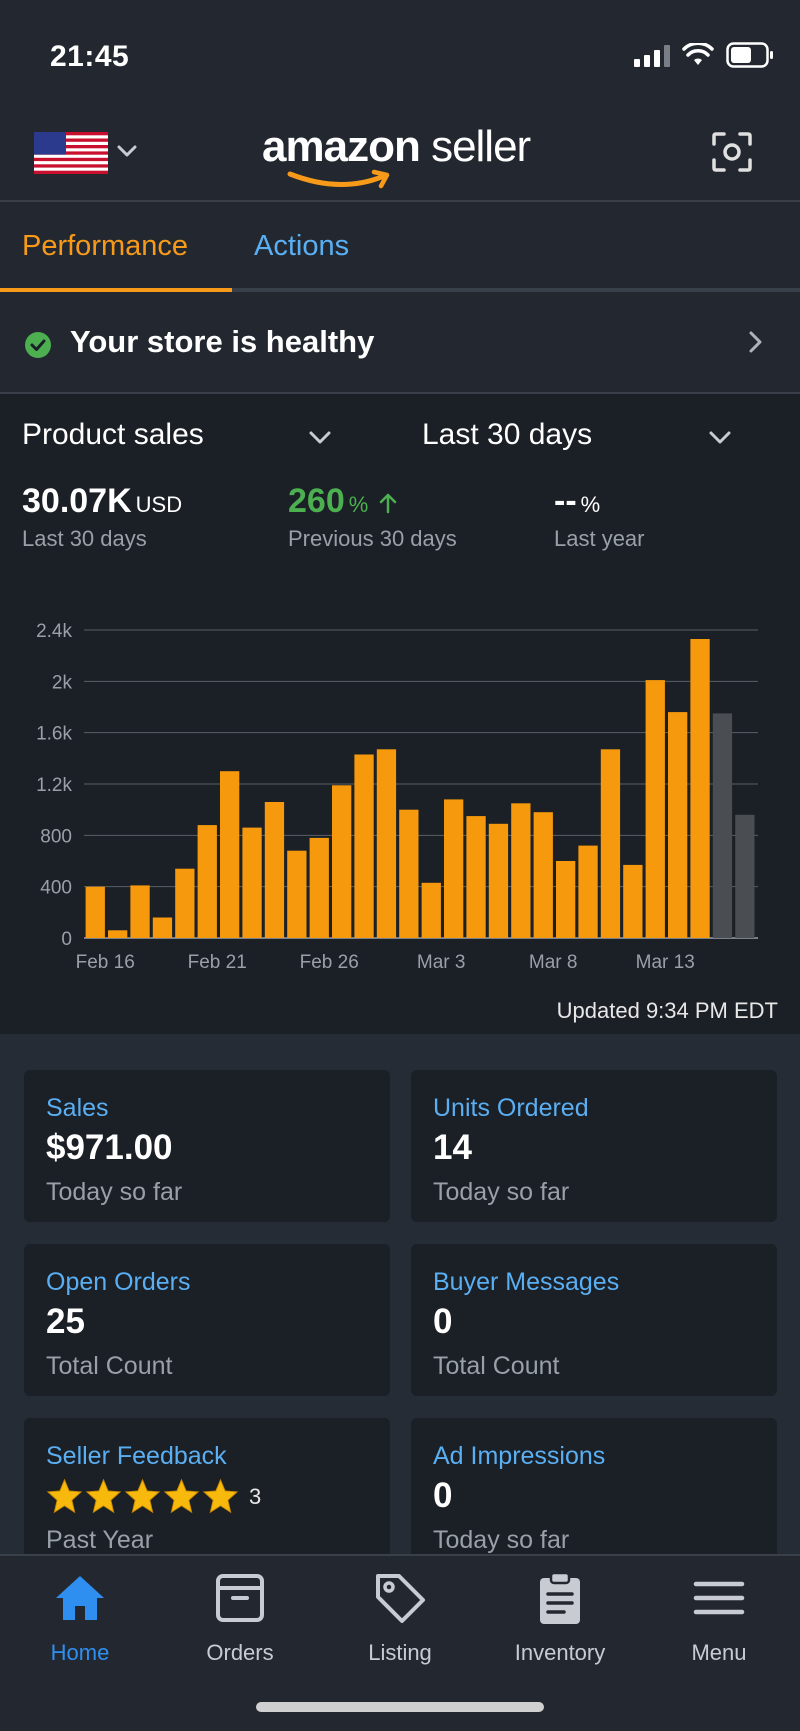  What do you see at coordinates (118, 1282) in the screenshot?
I see `card-title: Open Orders` at bounding box center [118, 1282].